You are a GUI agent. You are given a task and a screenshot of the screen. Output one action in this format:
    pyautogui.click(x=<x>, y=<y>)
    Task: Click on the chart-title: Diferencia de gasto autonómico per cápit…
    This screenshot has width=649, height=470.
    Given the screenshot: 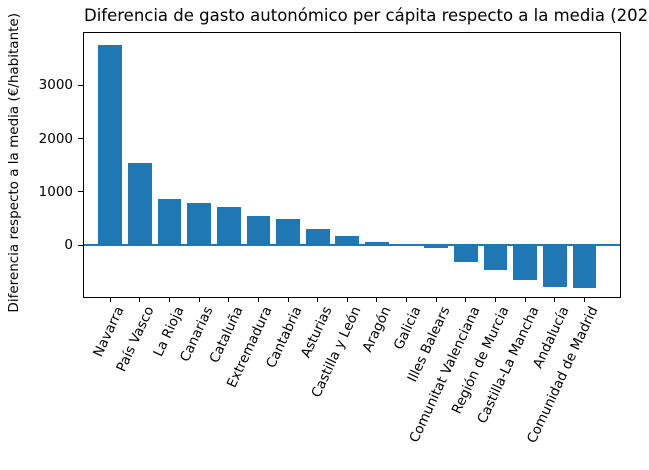 What is the action you would take?
    pyautogui.click(x=366, y=15)
    